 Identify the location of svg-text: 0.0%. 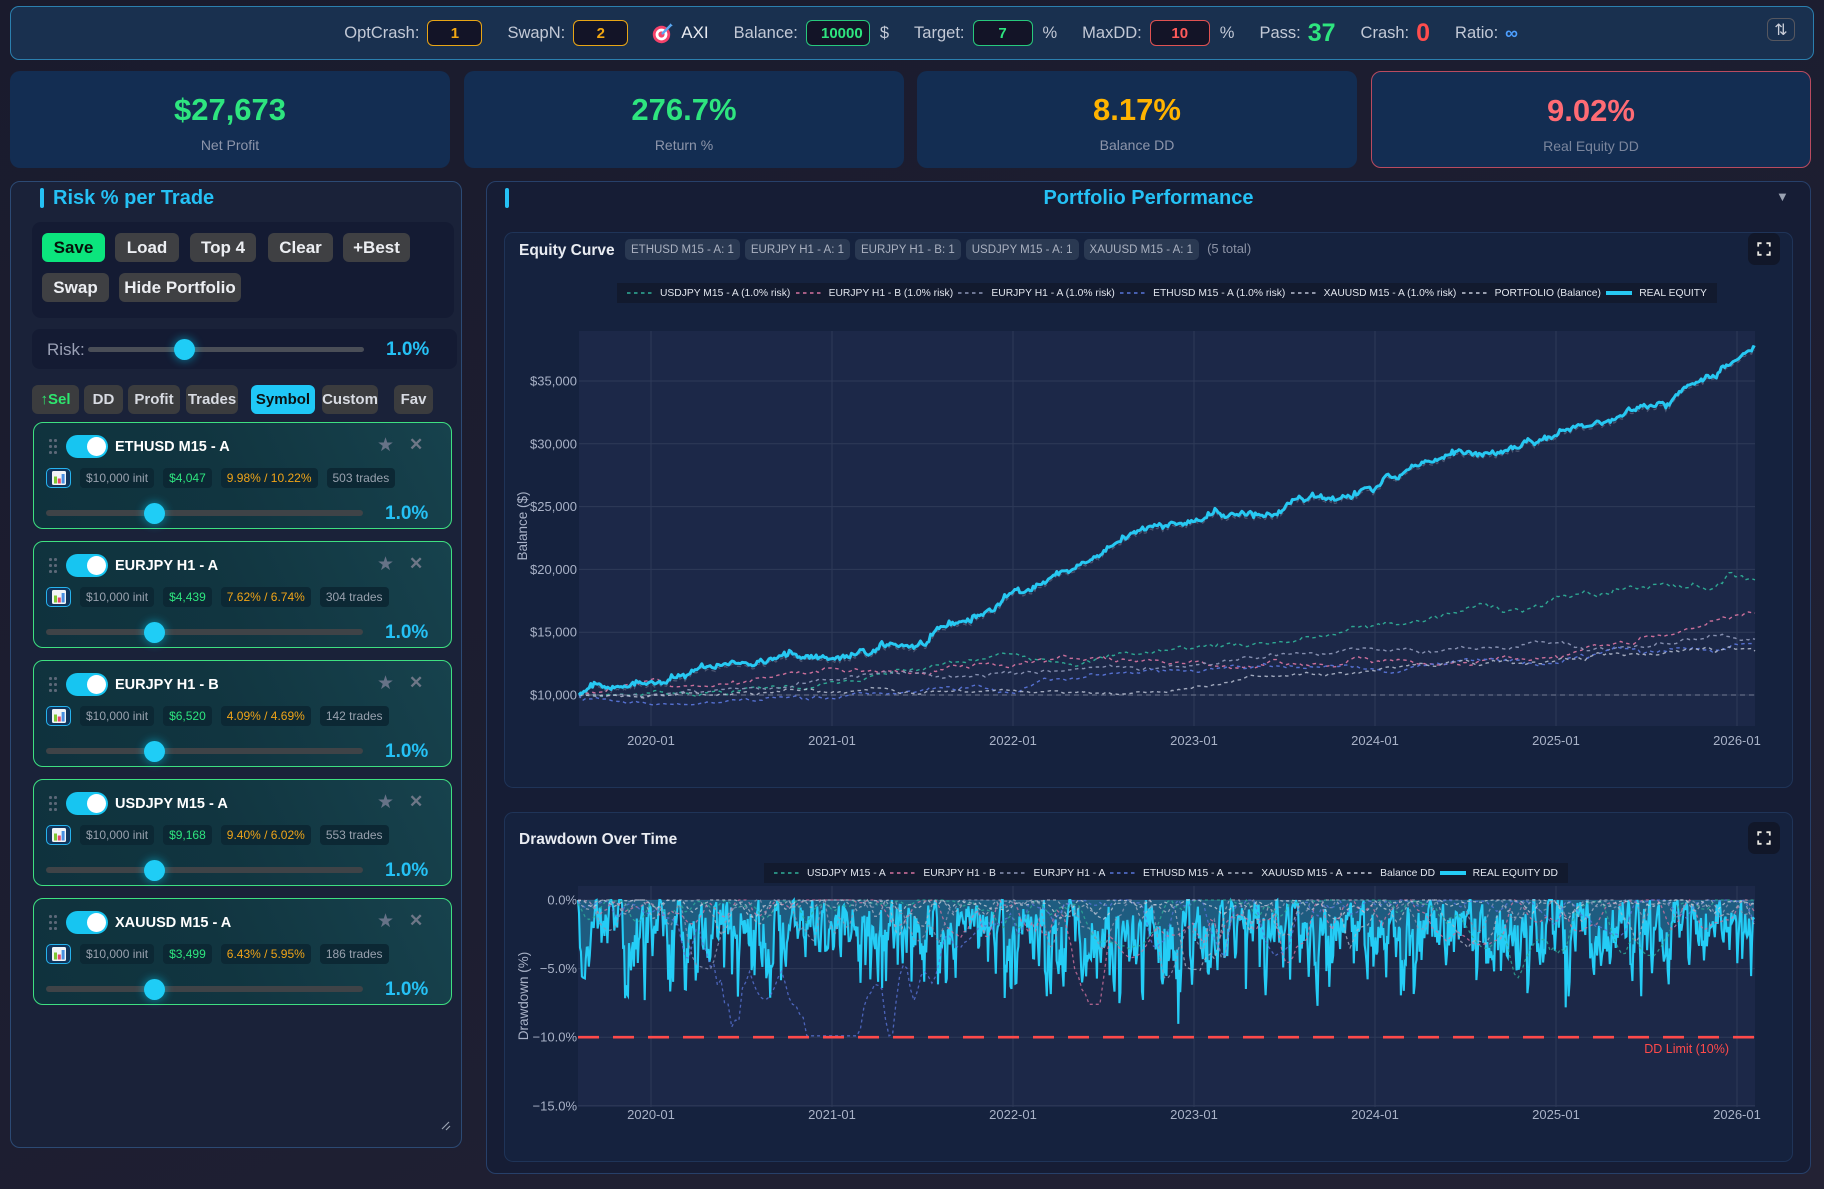
(562, 900).